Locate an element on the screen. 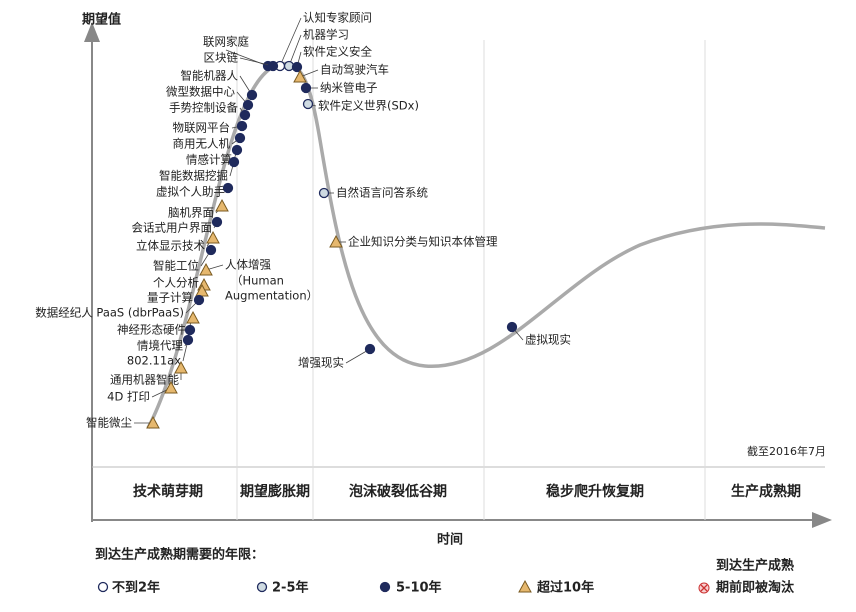  node-note: （Human is located at coordinates (257, 281).